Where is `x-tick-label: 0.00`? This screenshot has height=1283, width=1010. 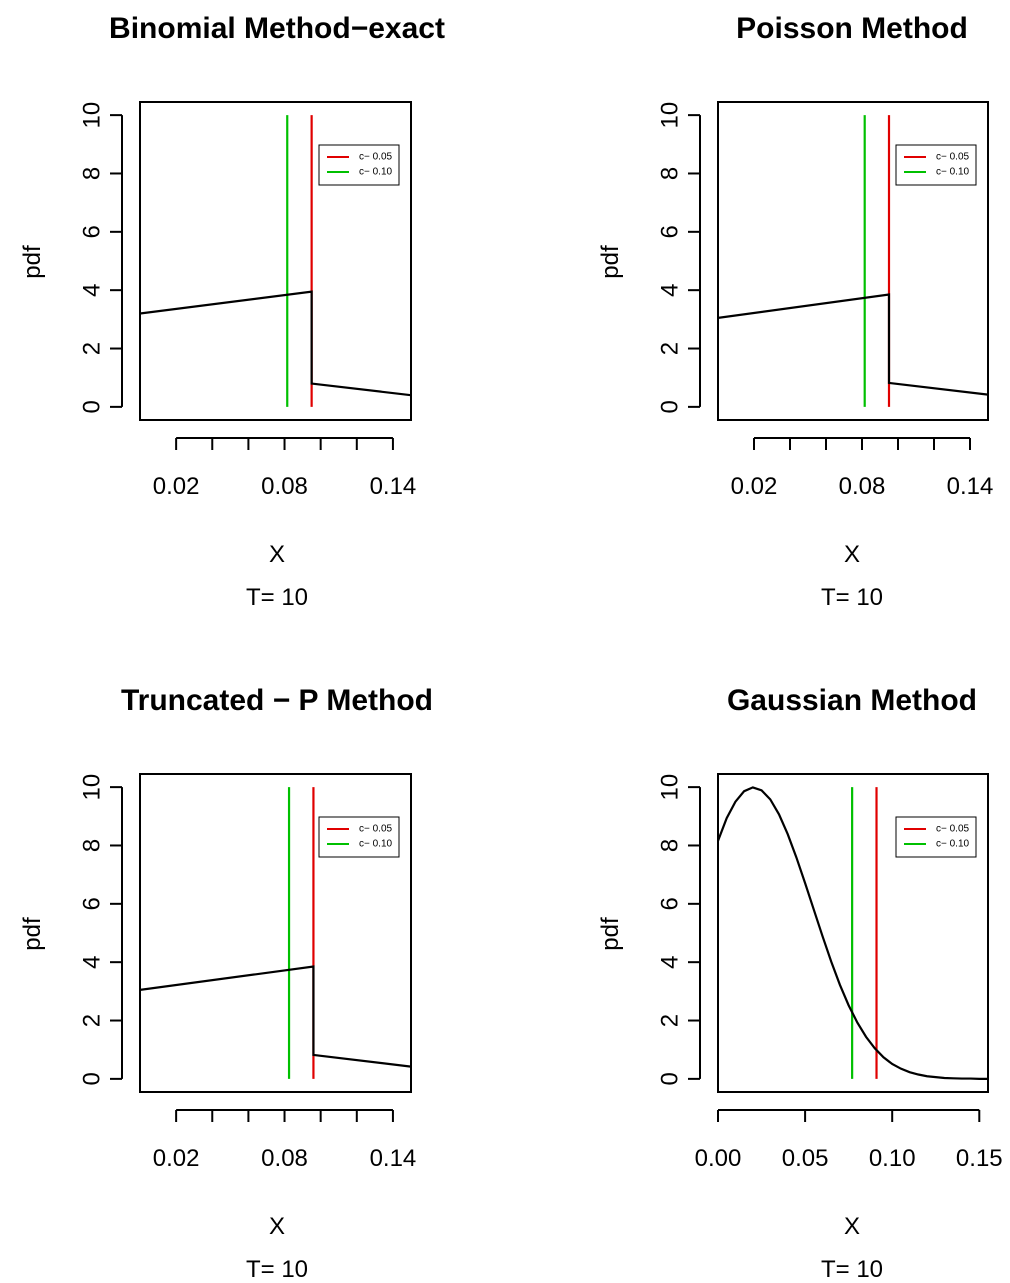 x-tick-label: 0.00 is located at coordinates (718, 1158).